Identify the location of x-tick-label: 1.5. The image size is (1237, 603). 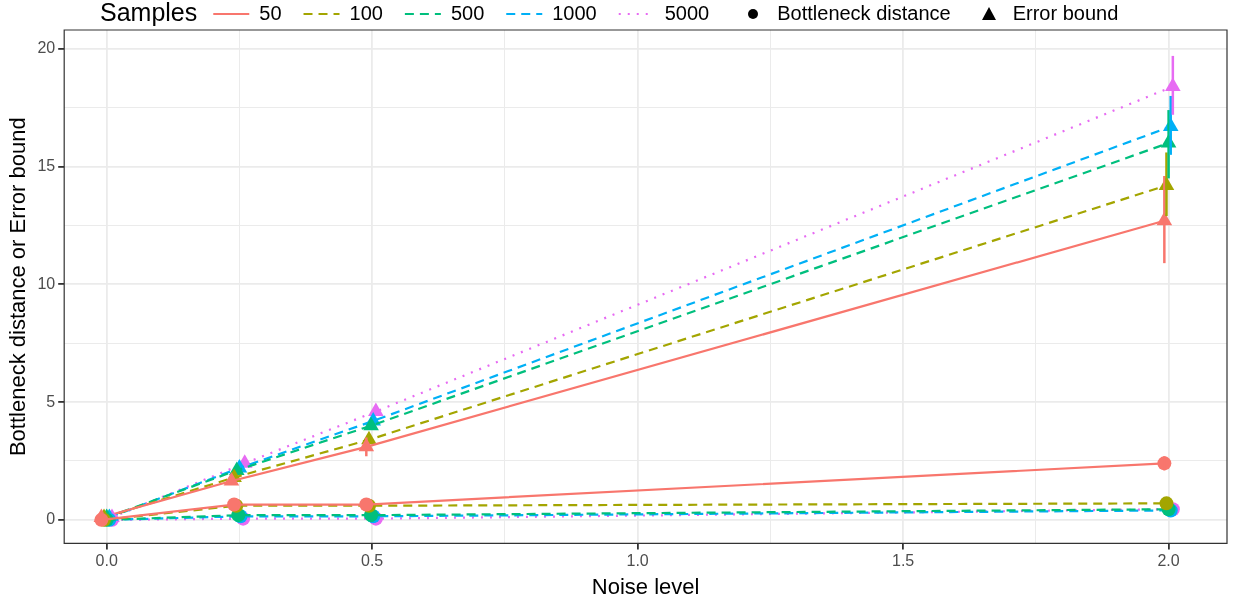
(903, 561).